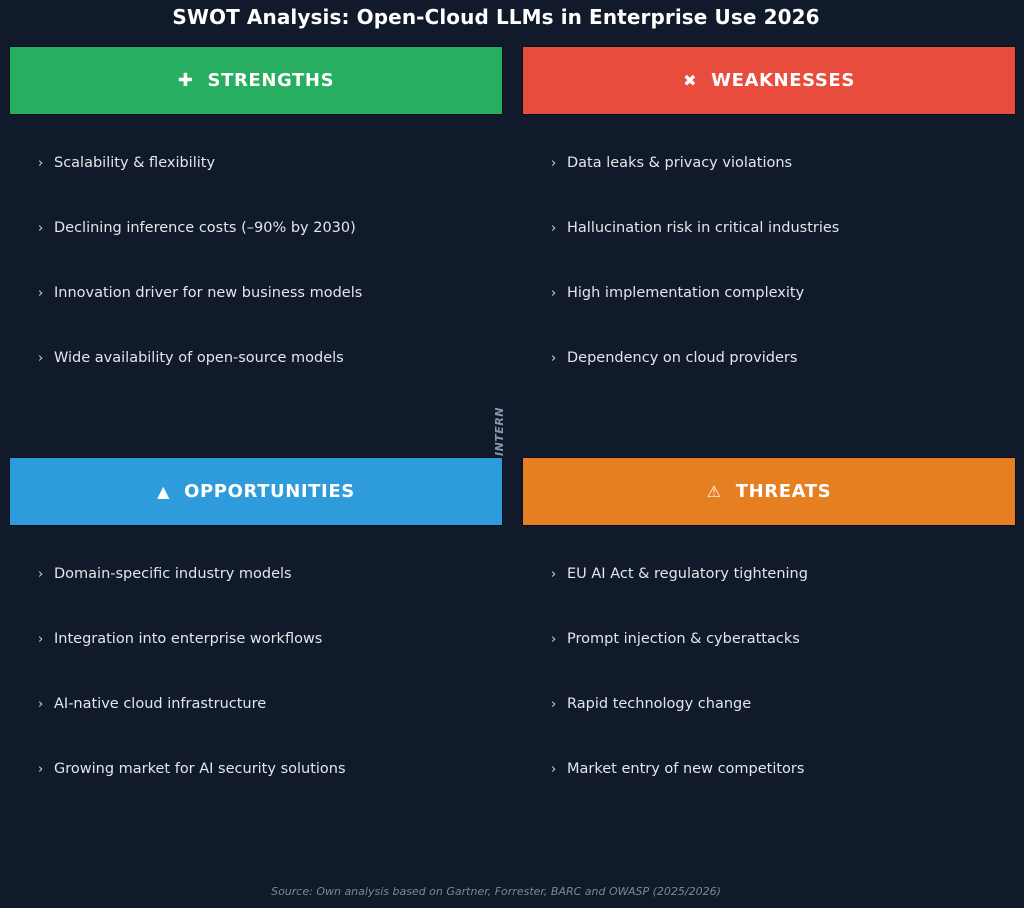 This screenshot has height=908, width=1024. I want to click on list-item: › Wide availability of open-source models, so click(191, 358).